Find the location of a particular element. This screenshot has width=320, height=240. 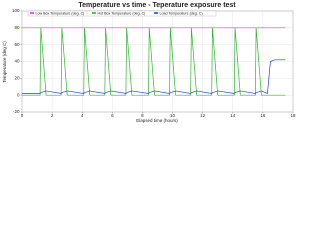

x-tick-label: 12 is located at coordinates (203, 115).